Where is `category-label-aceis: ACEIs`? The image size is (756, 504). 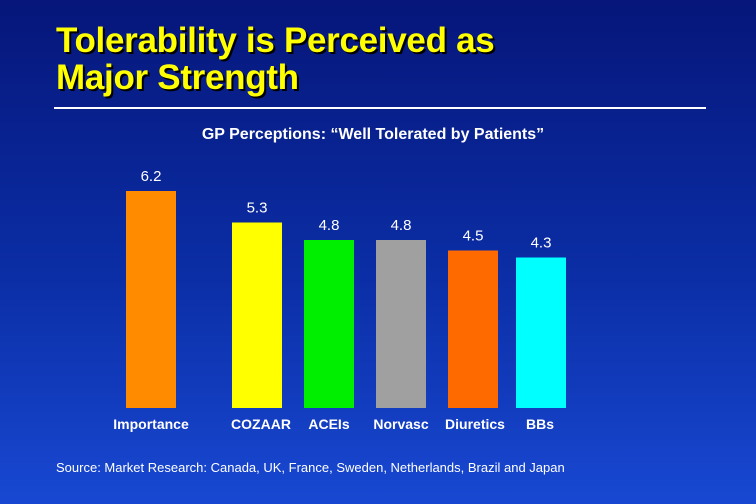
category-label-aceis: ACEIs is located at coordinates (328, 424).